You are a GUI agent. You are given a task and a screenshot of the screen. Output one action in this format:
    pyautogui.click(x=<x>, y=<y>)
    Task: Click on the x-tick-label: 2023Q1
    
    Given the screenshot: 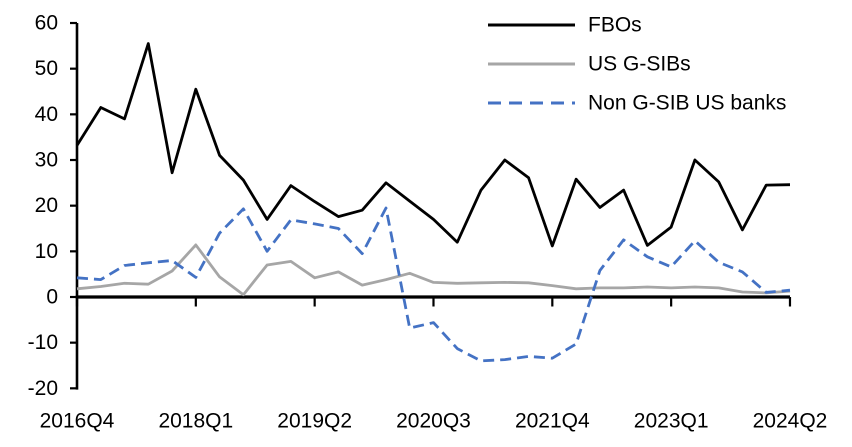 What is the action you would take?
    pyautogui.click(x=671, y=421)
    